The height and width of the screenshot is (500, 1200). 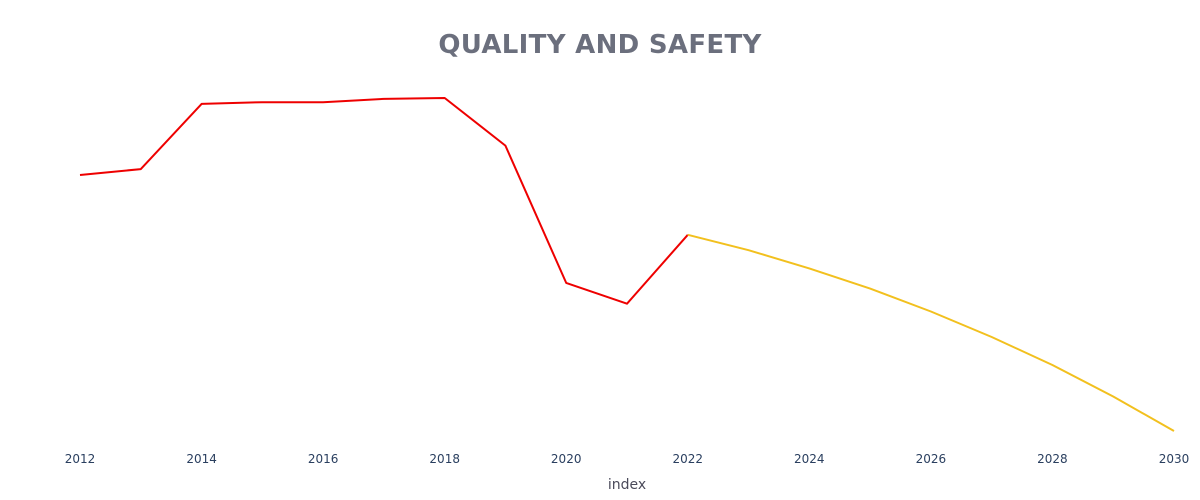 What do you see at coordinates (80, 459) in the screenshot?
I see `x-tick-label: 2012` at bounding box center [80, 459].